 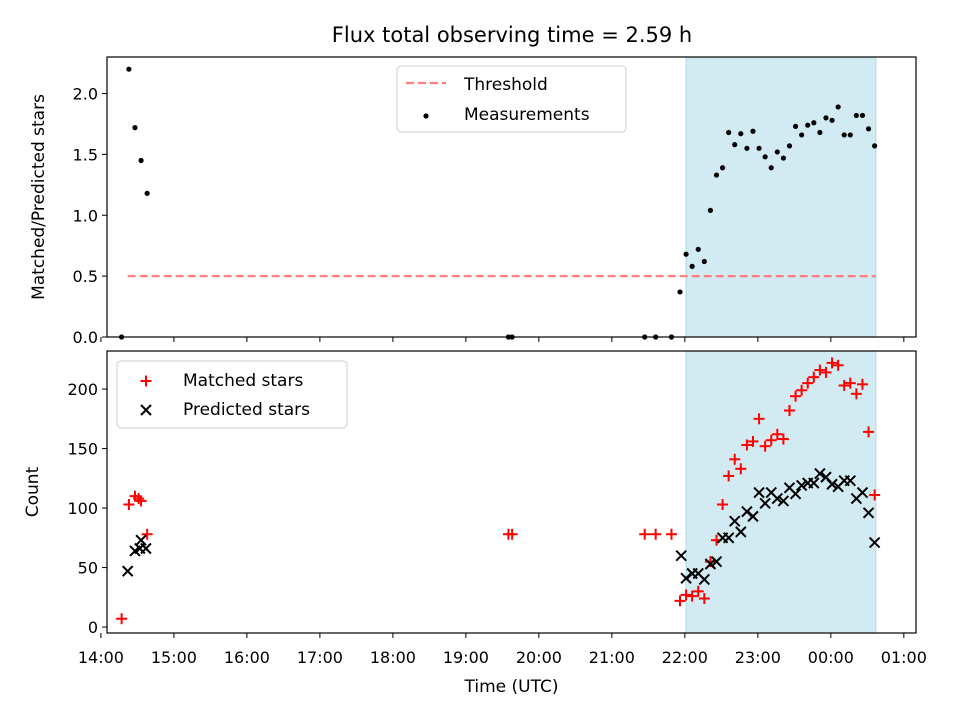 What do you see at coordinates (685, 657) in the screenshot?
I see `x-tick-label: 22:00` at bounding box center [685, 657].